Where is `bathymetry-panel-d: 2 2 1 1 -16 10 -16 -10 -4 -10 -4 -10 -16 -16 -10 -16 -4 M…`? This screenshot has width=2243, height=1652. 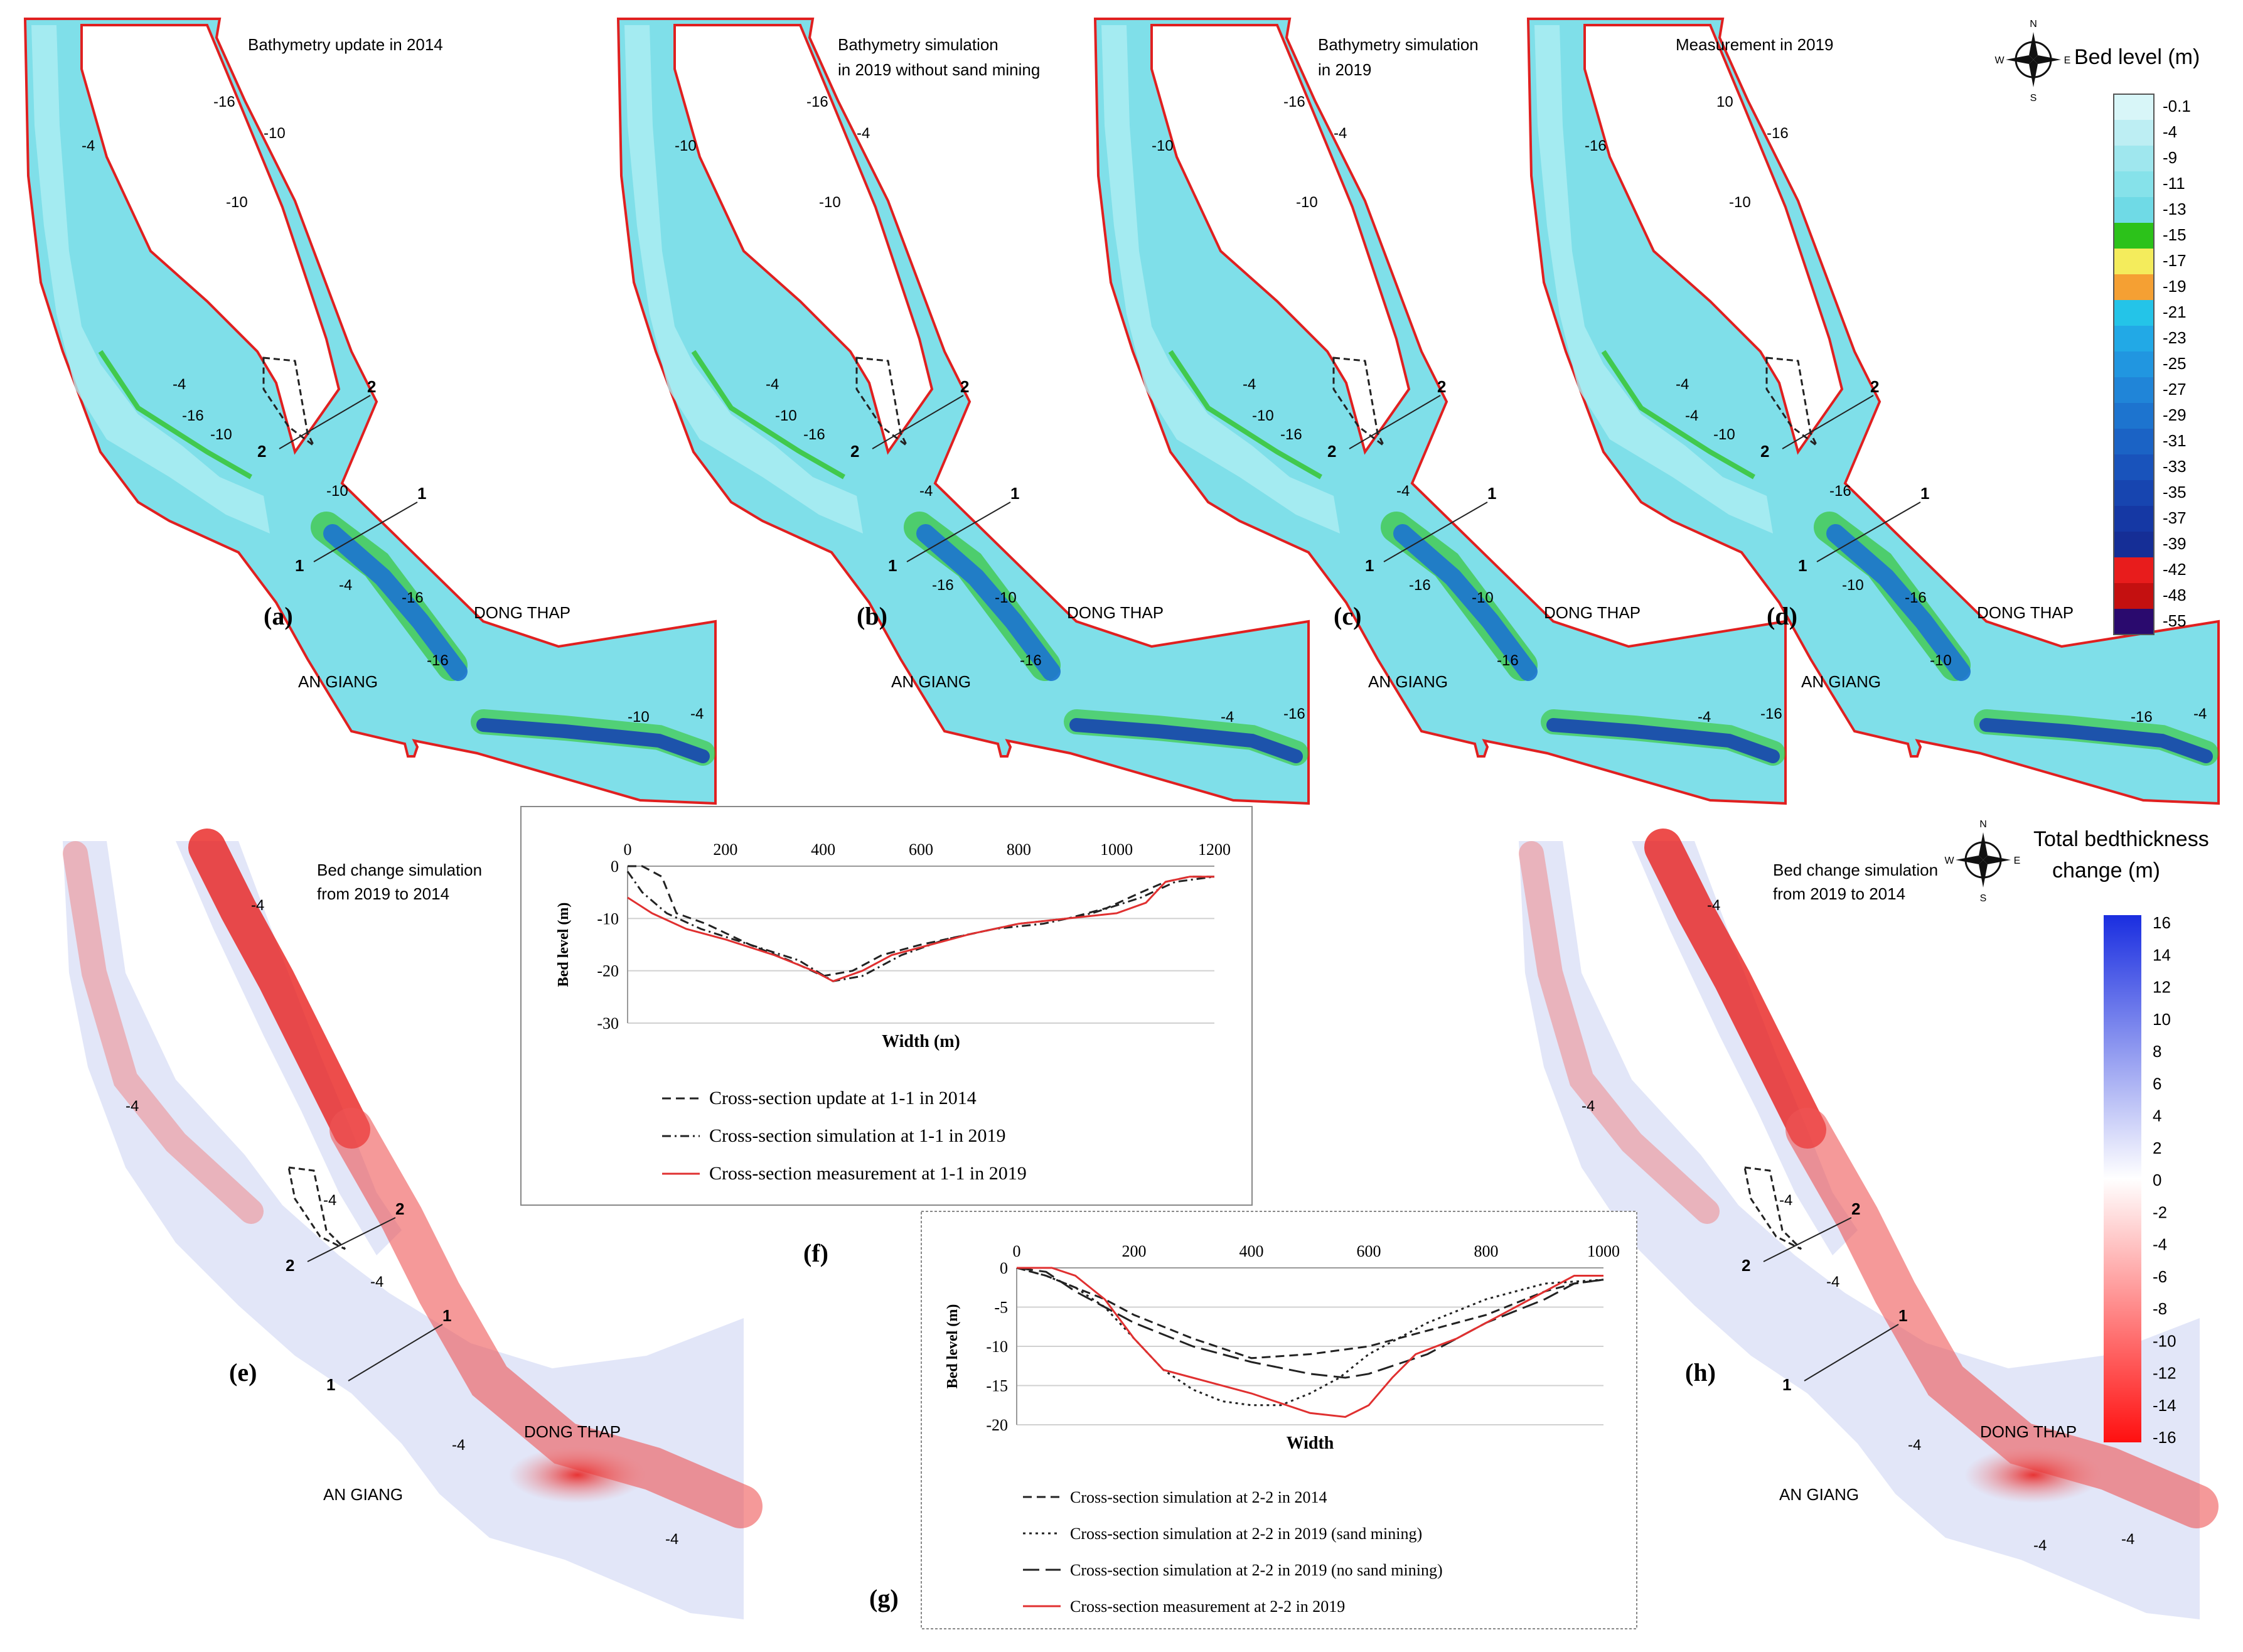
bathymetry-panel-d: 2 2 1 1 -16 10 -16 -10 -4 -10 -4 -10 -16 -16 -10 -16 -4 M… is located at coordinates (1873, 411).